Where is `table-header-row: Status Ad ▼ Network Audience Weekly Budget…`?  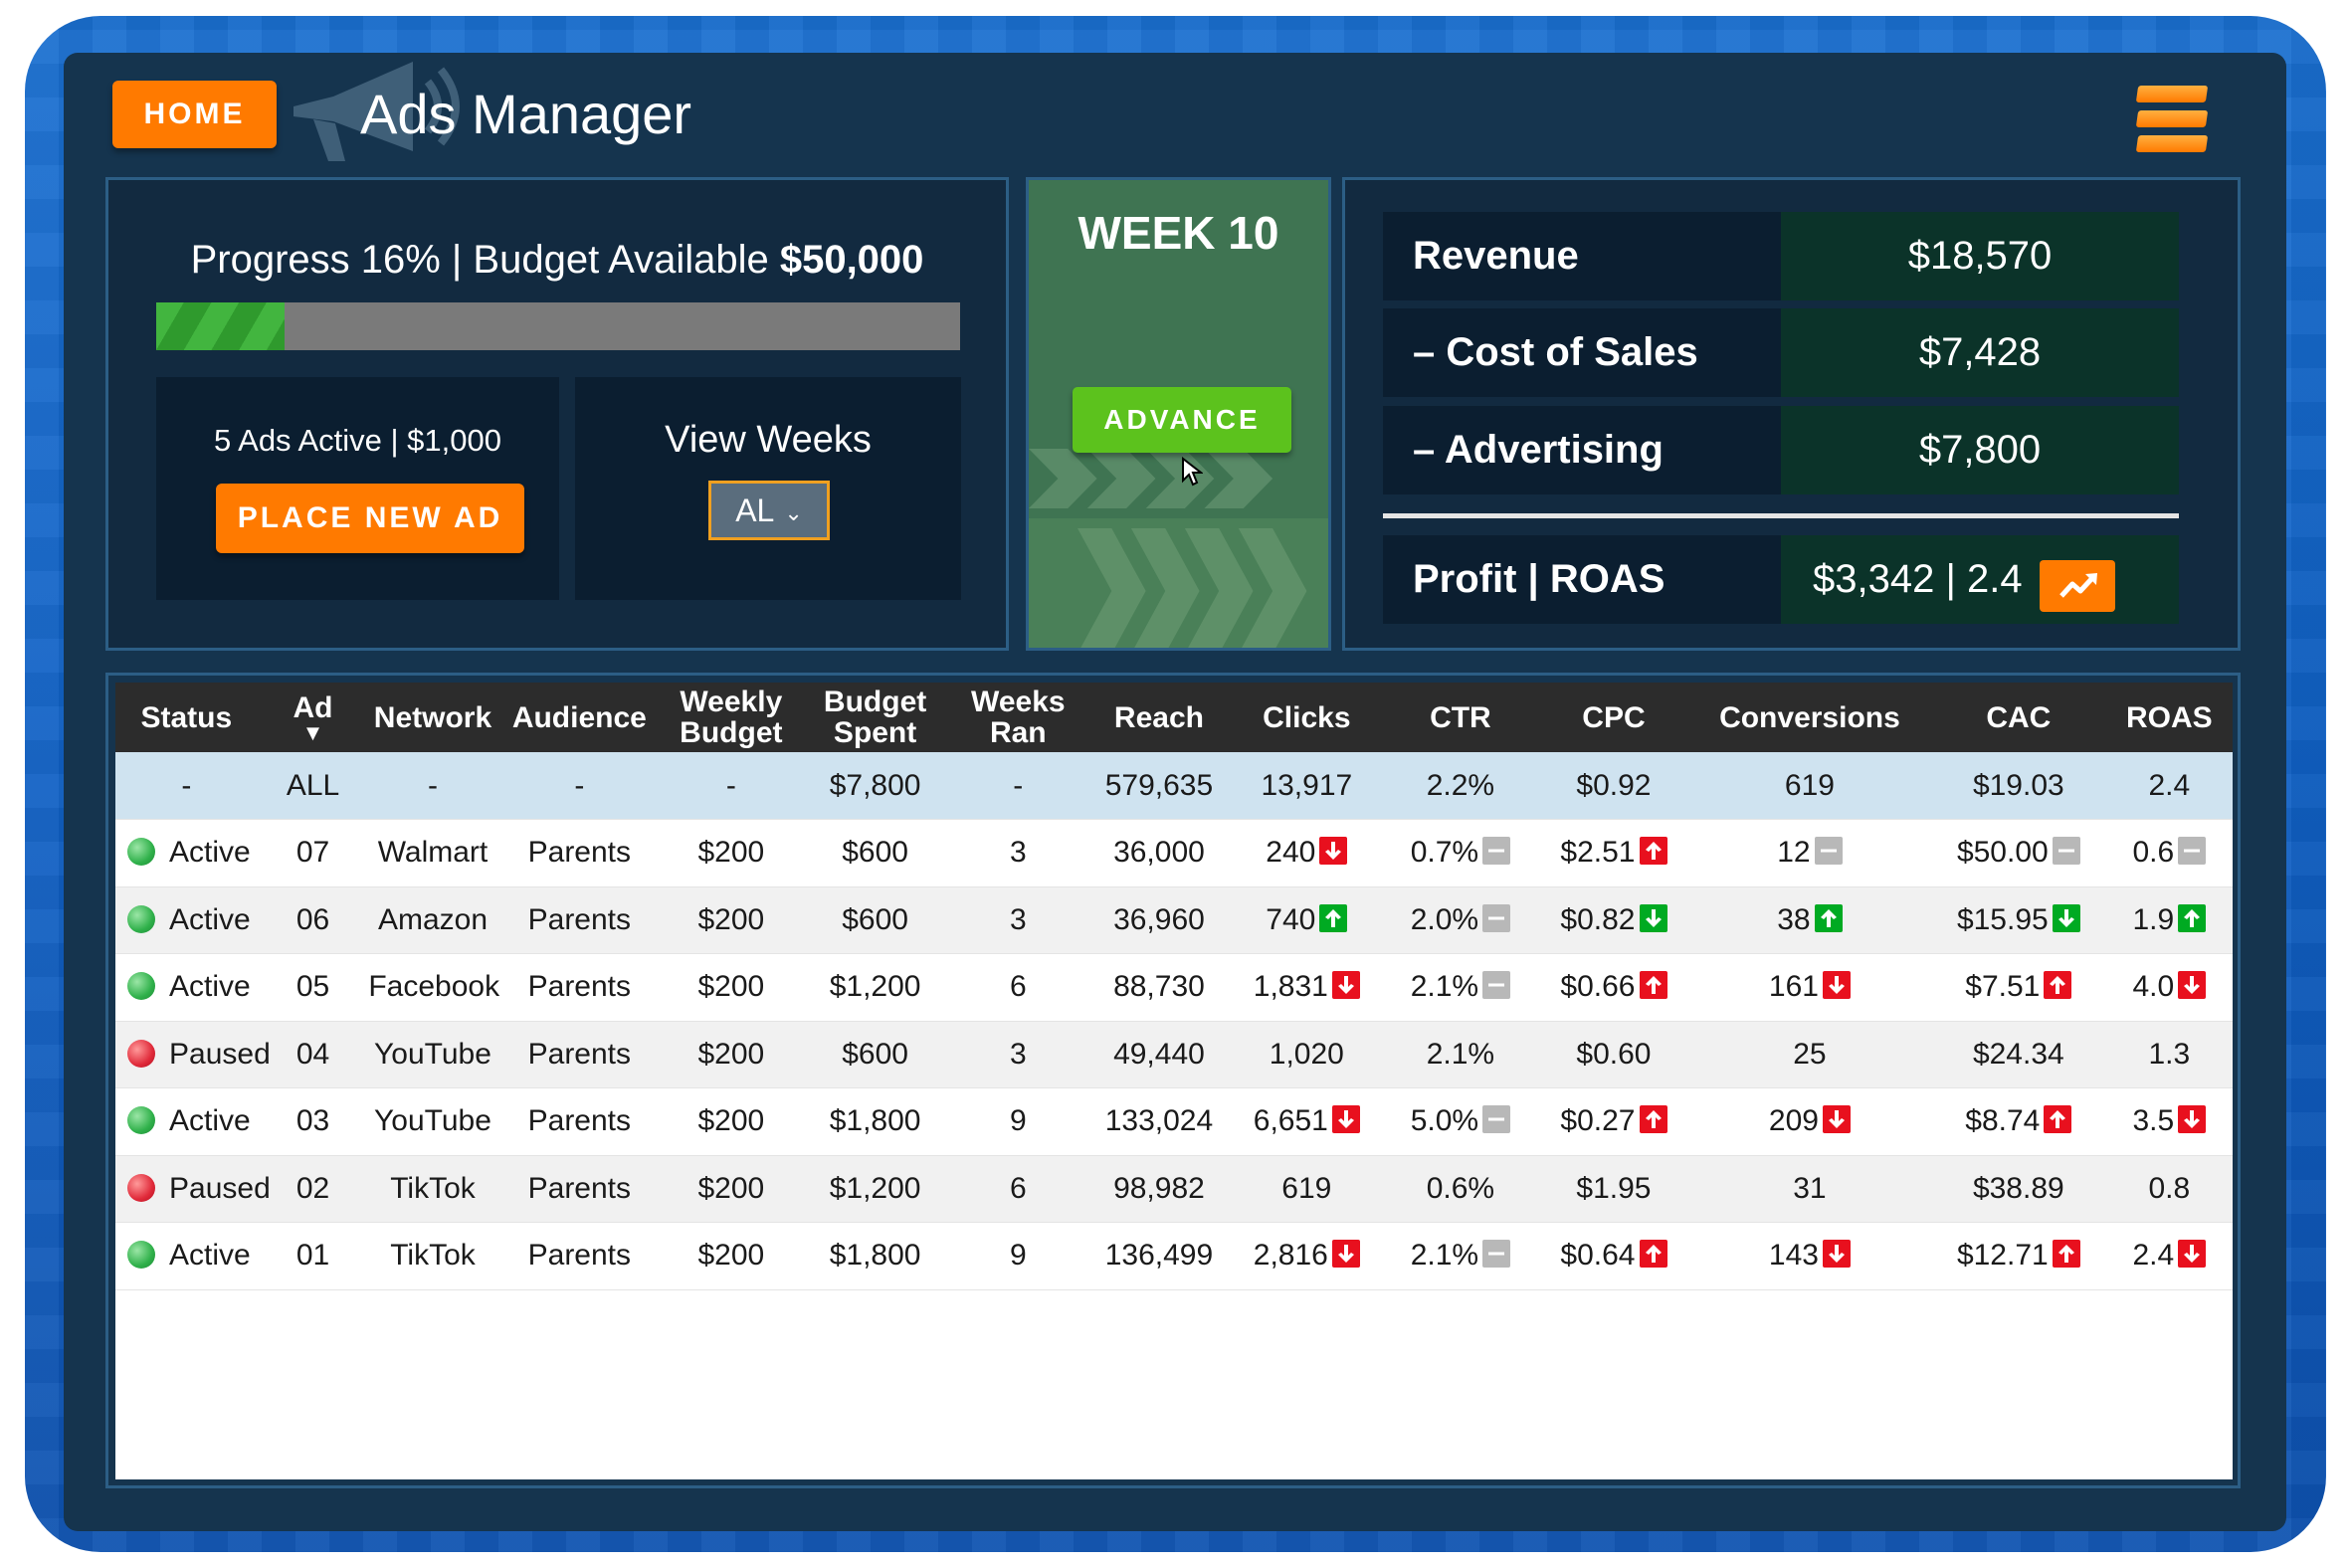
table-header-row: Status Ad ▼ Network Audience Weekly Budget… is located at coordinates (1174, 717).